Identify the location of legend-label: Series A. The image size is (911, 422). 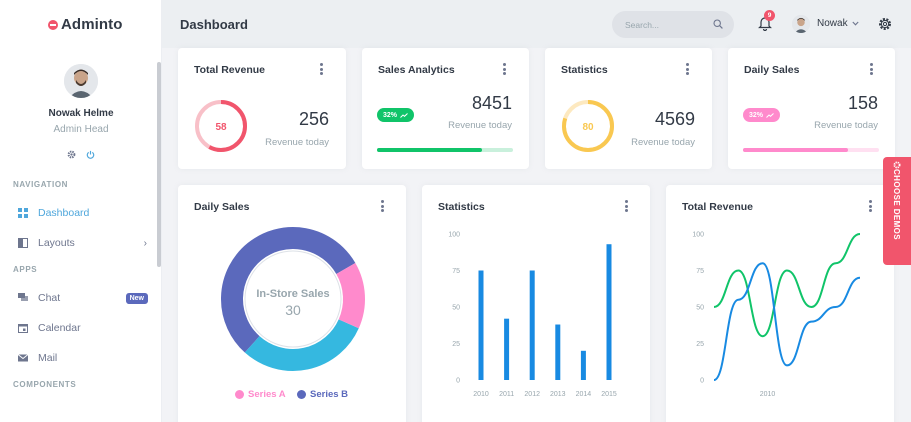
(267, 394).